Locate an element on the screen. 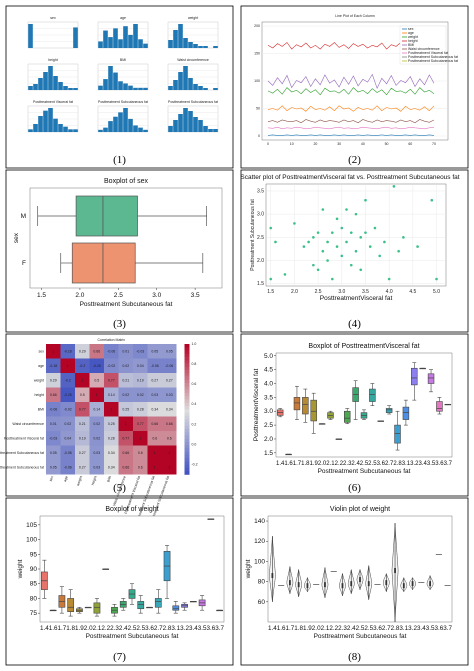 The image size is (474, 671). x-tick-label: 60 is located at coordinates (410, 144).